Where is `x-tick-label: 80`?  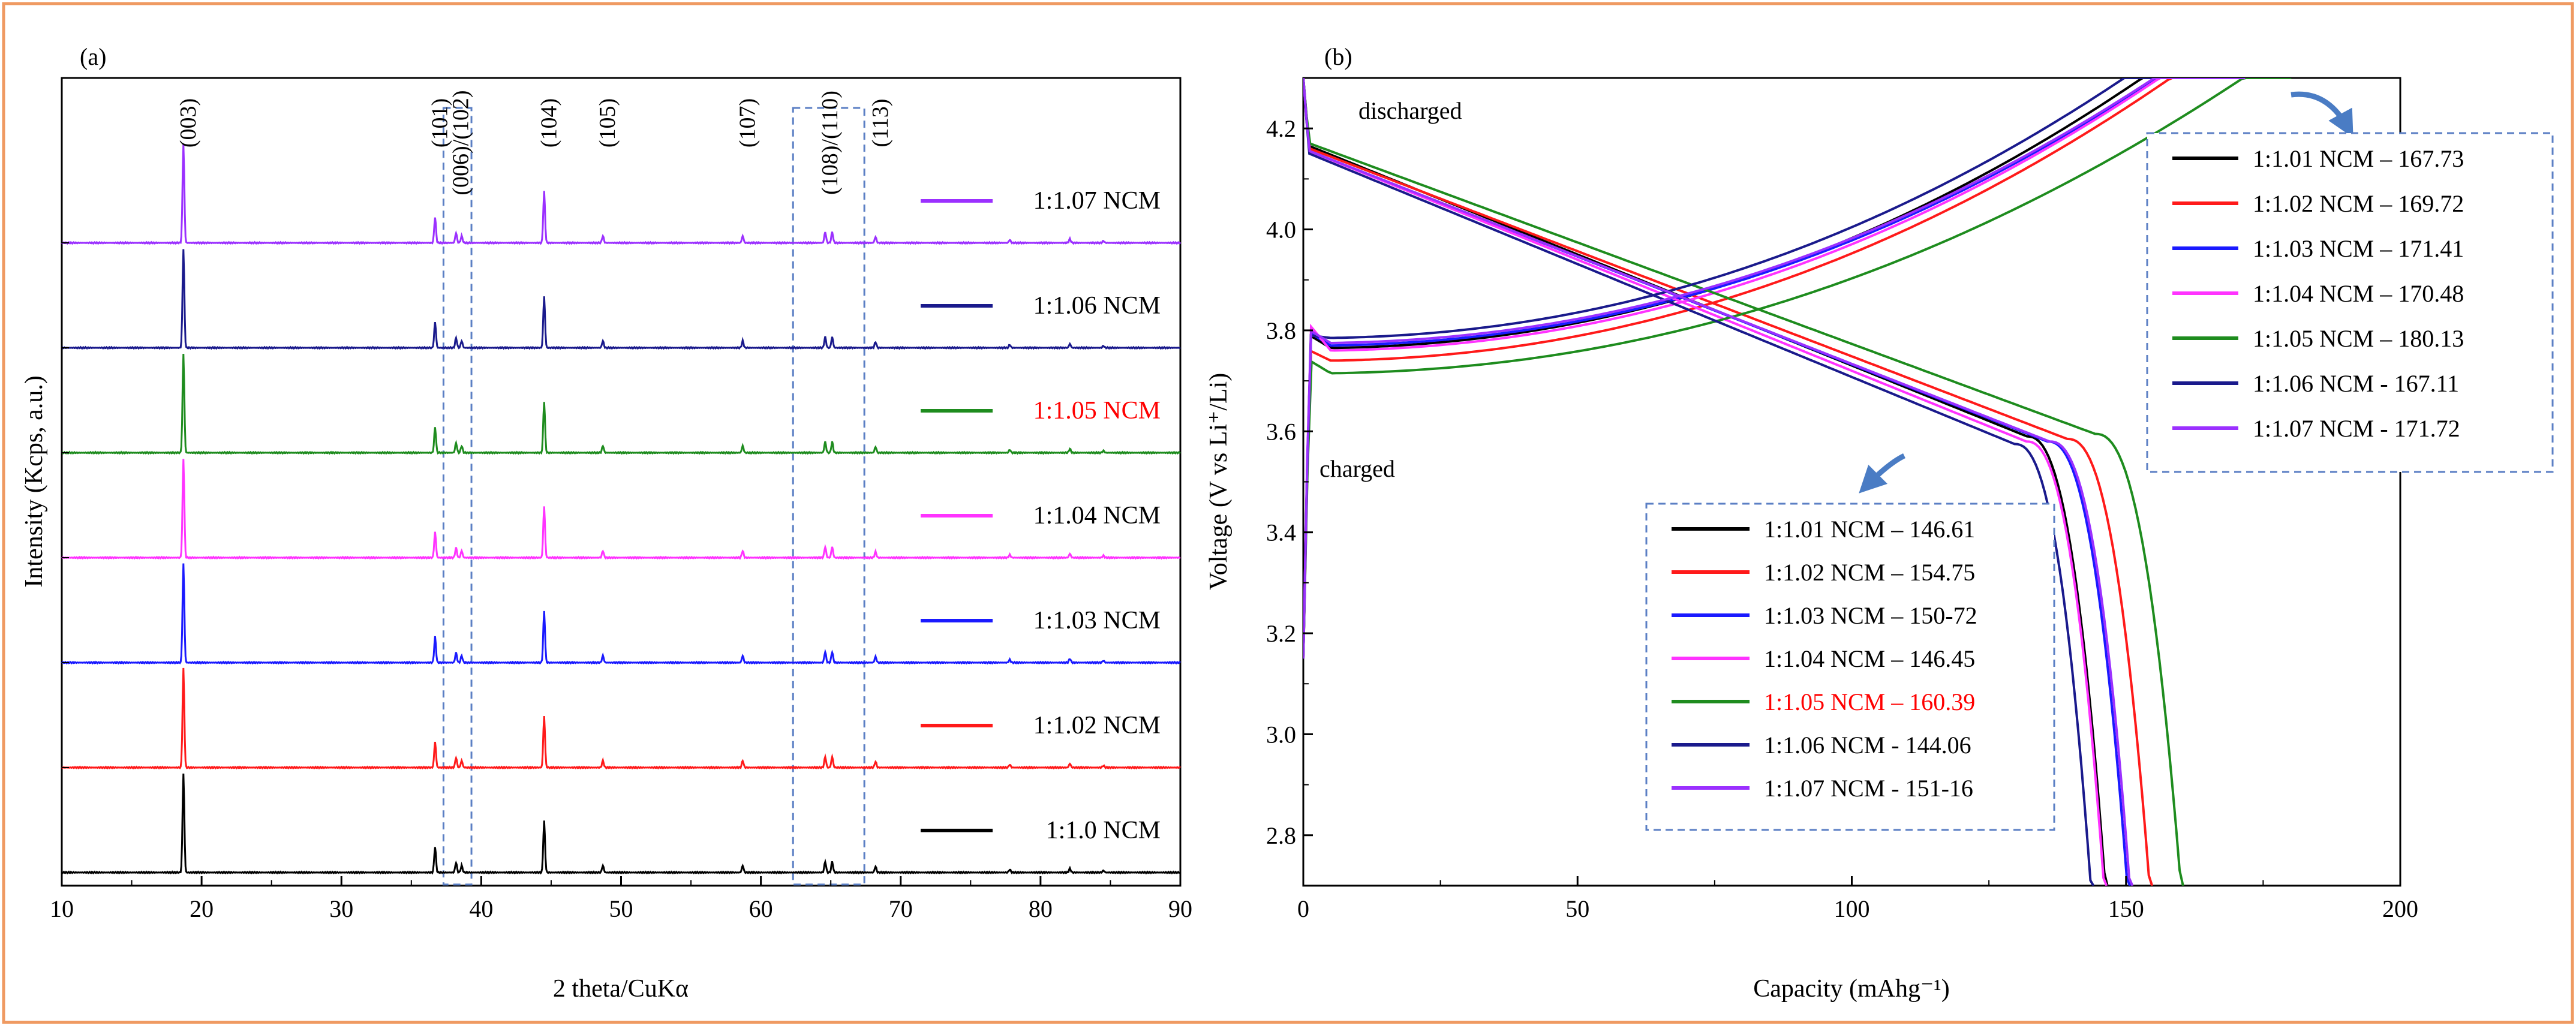 x-tick-label: 80 is located at coordinates (1041, 908).